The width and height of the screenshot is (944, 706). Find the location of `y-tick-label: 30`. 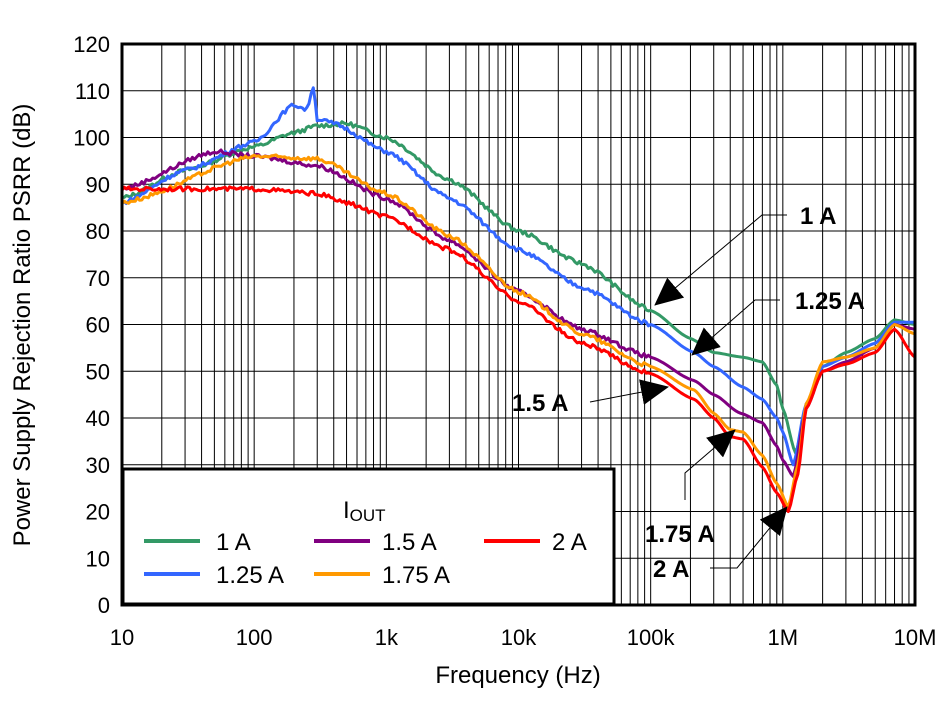

y-tick-label: 30 is located at coordinates (98, 465).